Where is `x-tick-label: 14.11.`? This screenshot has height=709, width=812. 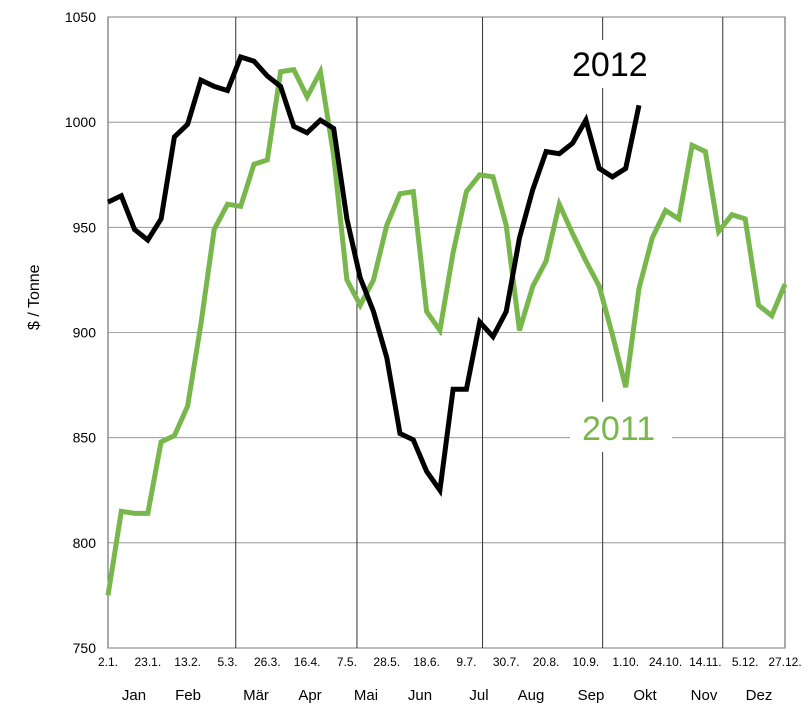 x-tick-label: 14.11. is located at coordinates (705, 662).